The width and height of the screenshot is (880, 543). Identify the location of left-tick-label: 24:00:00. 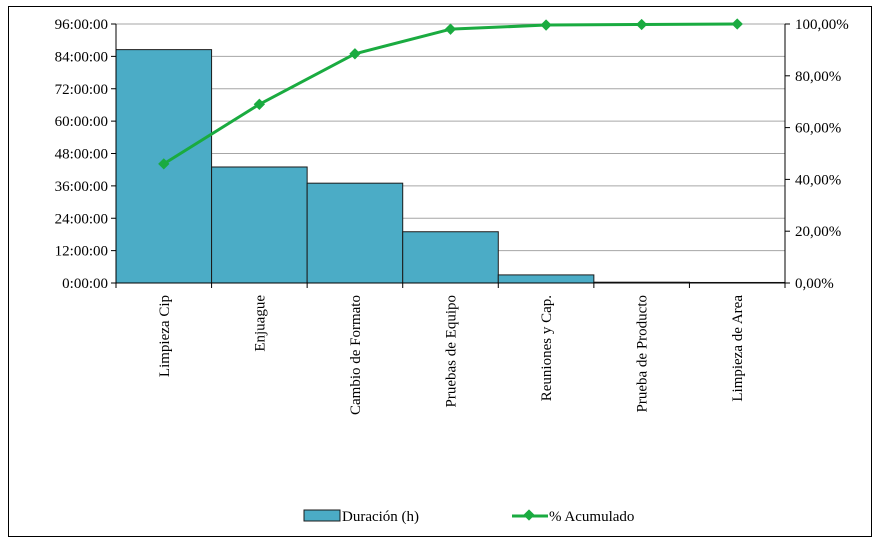
(81, 219).